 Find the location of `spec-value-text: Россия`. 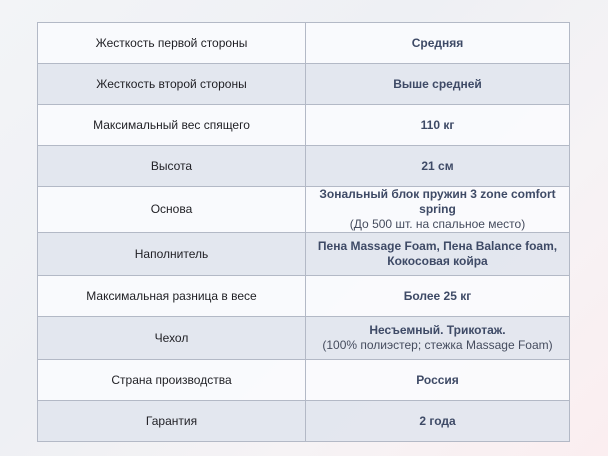

spec-value-text: Россия is located at coordinates (437, 379).